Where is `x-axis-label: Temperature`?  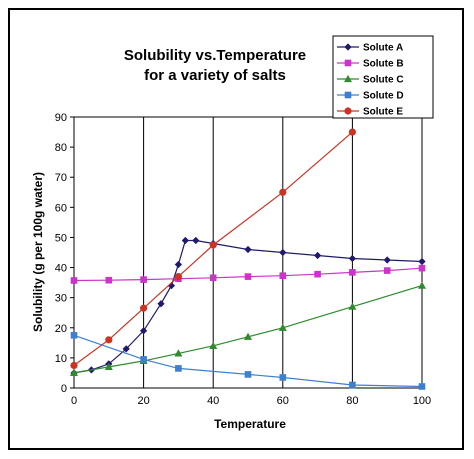 x-axis-label: Temperature is located at coordinates (250, 424).